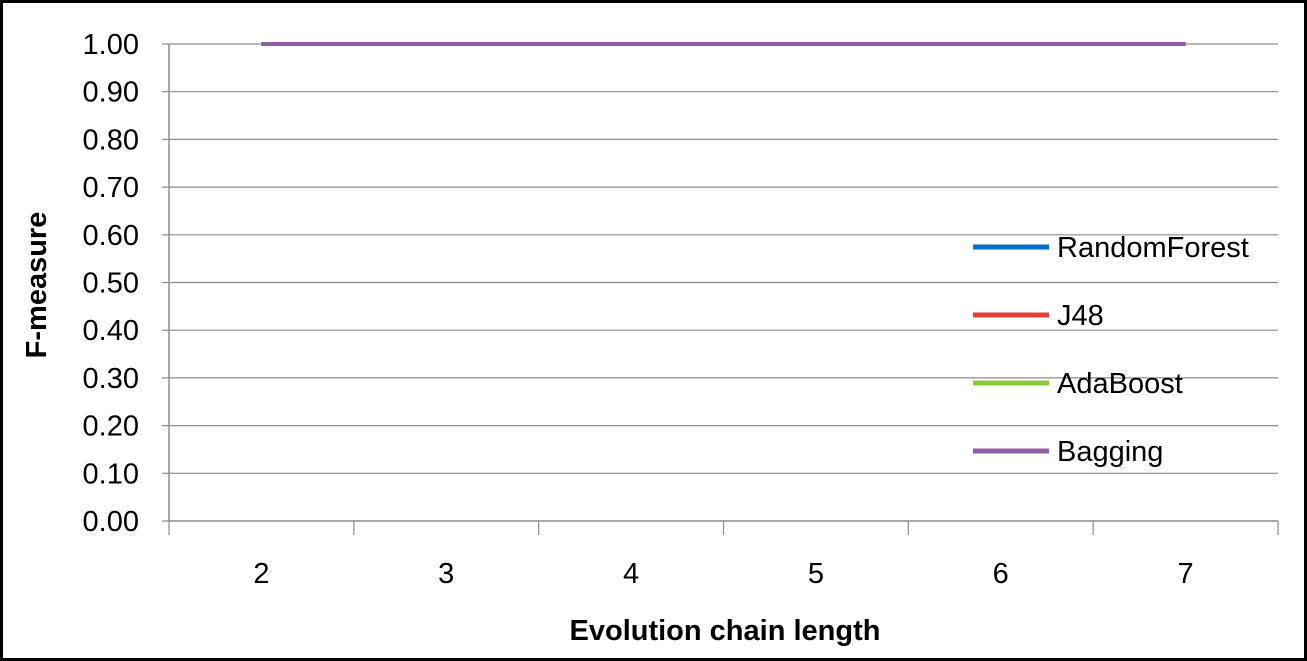 The image size is (1307, 661). Describe the element at coordinates (446, 574) in the screenshot. I see `x-tick-label: 3` at that location.